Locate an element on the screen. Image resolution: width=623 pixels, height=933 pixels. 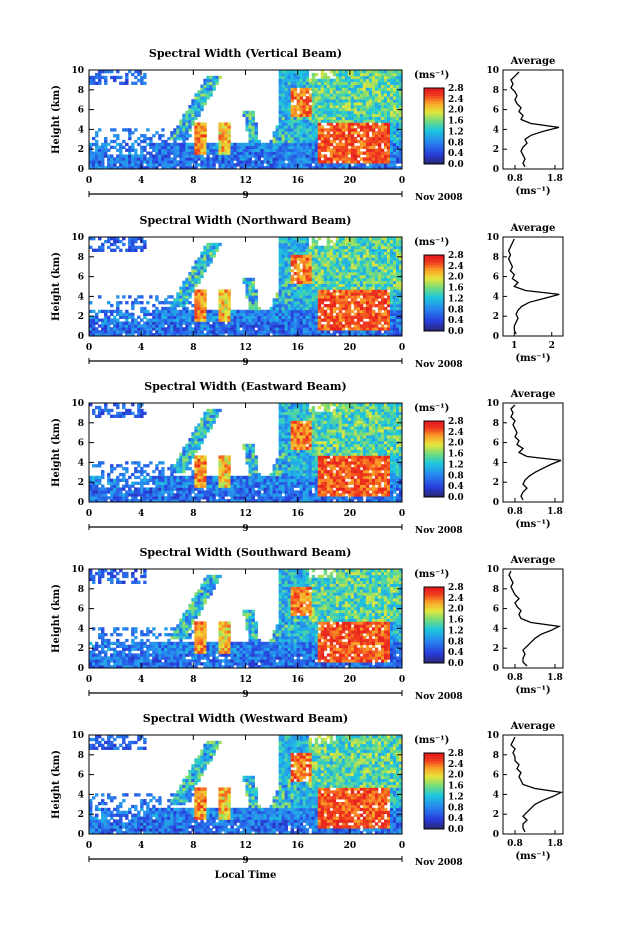
x-tick-label: 8 is located at coordinates (193, 348).